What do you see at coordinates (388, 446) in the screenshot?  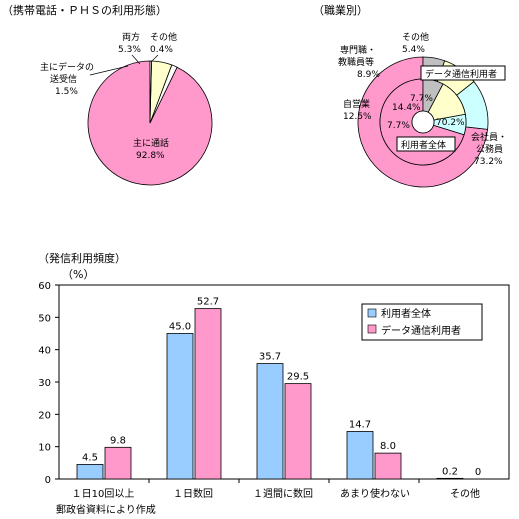 I see `bar-value-label: 8.0` at bounding box center [388, 446].